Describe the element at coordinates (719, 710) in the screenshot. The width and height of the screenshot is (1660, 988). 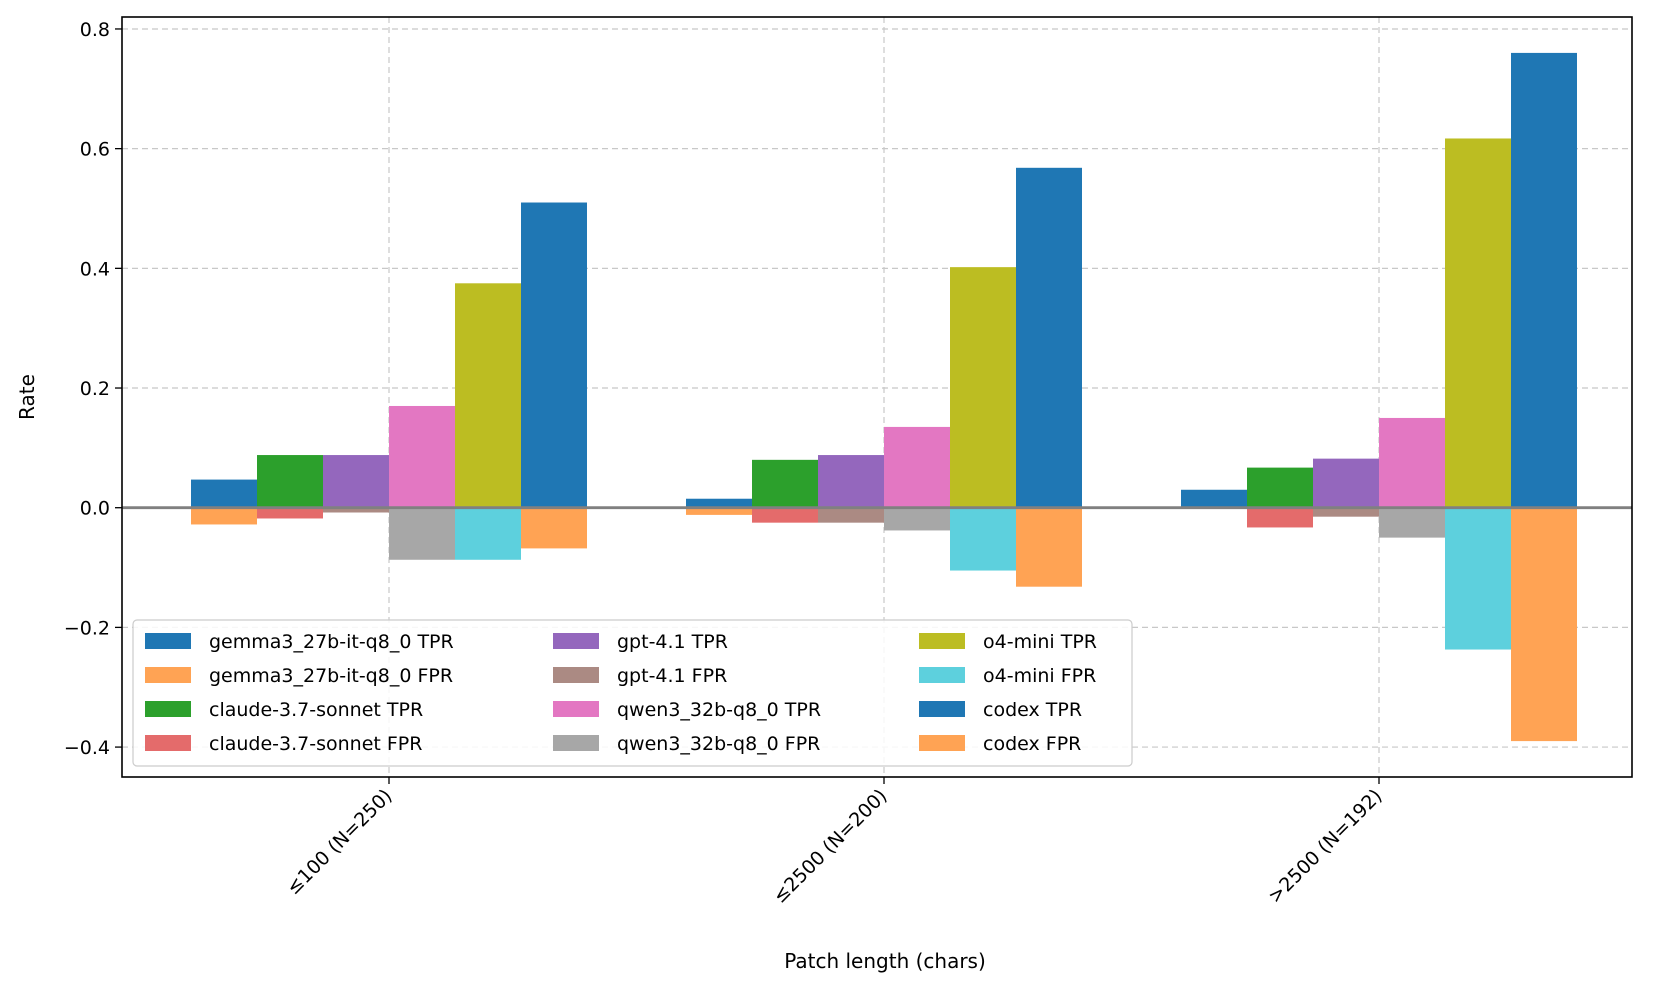
I see `legend-label: qwen3_32b-q8_0 TPR` at that location.